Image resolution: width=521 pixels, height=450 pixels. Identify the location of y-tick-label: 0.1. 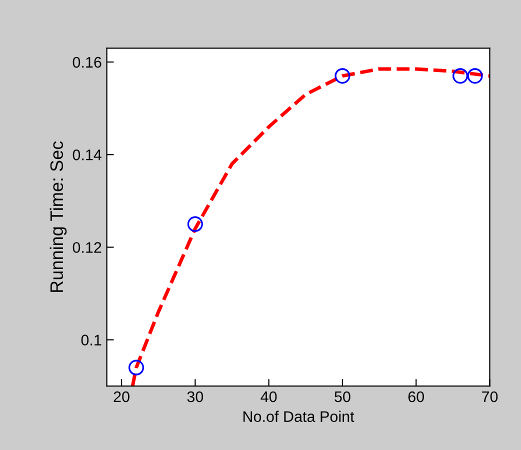
(91, 340).